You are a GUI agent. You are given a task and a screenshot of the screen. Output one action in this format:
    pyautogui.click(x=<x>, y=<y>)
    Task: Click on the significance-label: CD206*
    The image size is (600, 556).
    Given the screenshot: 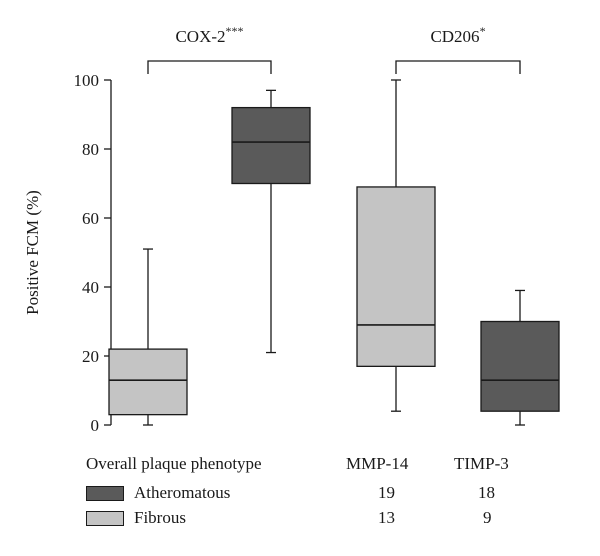 What is the action you would take?
    pyautogui.click(x=457, y=35)
    